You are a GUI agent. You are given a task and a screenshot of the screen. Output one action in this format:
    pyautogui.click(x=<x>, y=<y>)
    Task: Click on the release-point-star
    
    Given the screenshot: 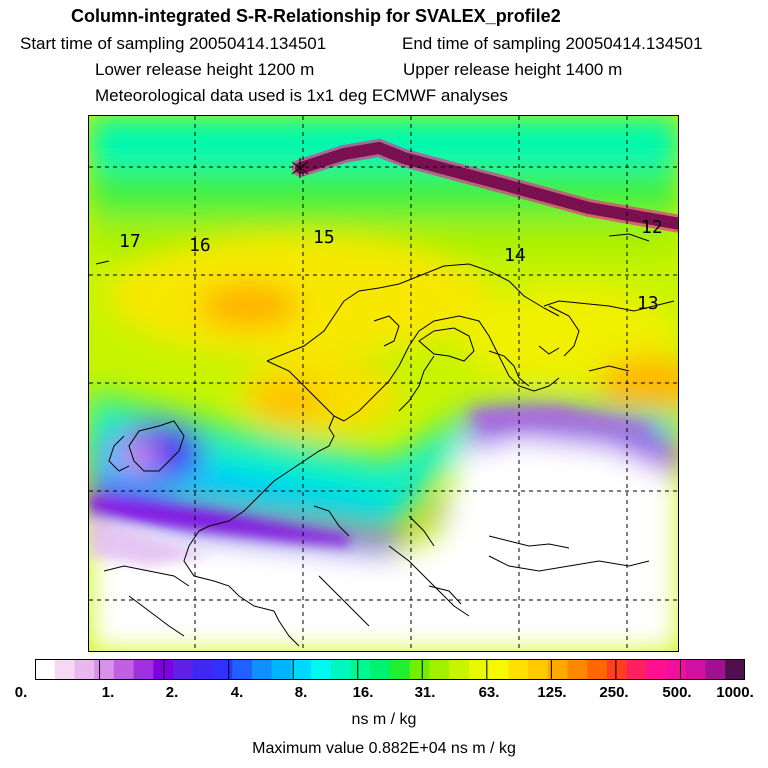 What is the action you would take?
    pyautogui.click(x=300, y=168)
    